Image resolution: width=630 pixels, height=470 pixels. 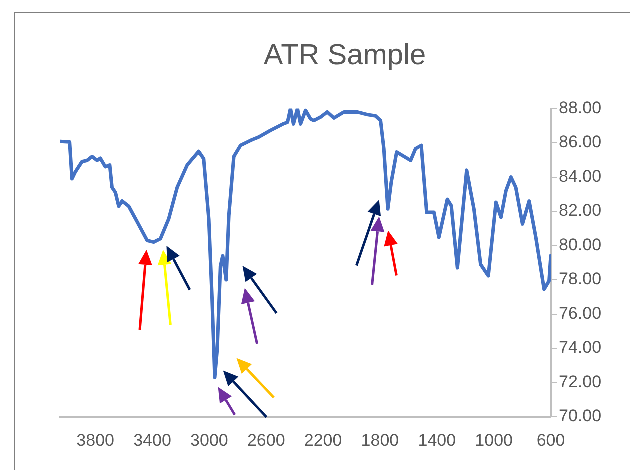 What do you see at coordinates (580, 279) in the screenshot?
I see `y-tick-label: 78.00` at bounding box center [580, 279].